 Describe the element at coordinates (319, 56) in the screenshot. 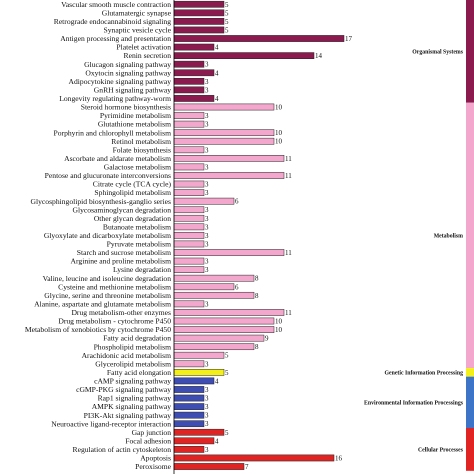

I see `value-label: 14` at that location.